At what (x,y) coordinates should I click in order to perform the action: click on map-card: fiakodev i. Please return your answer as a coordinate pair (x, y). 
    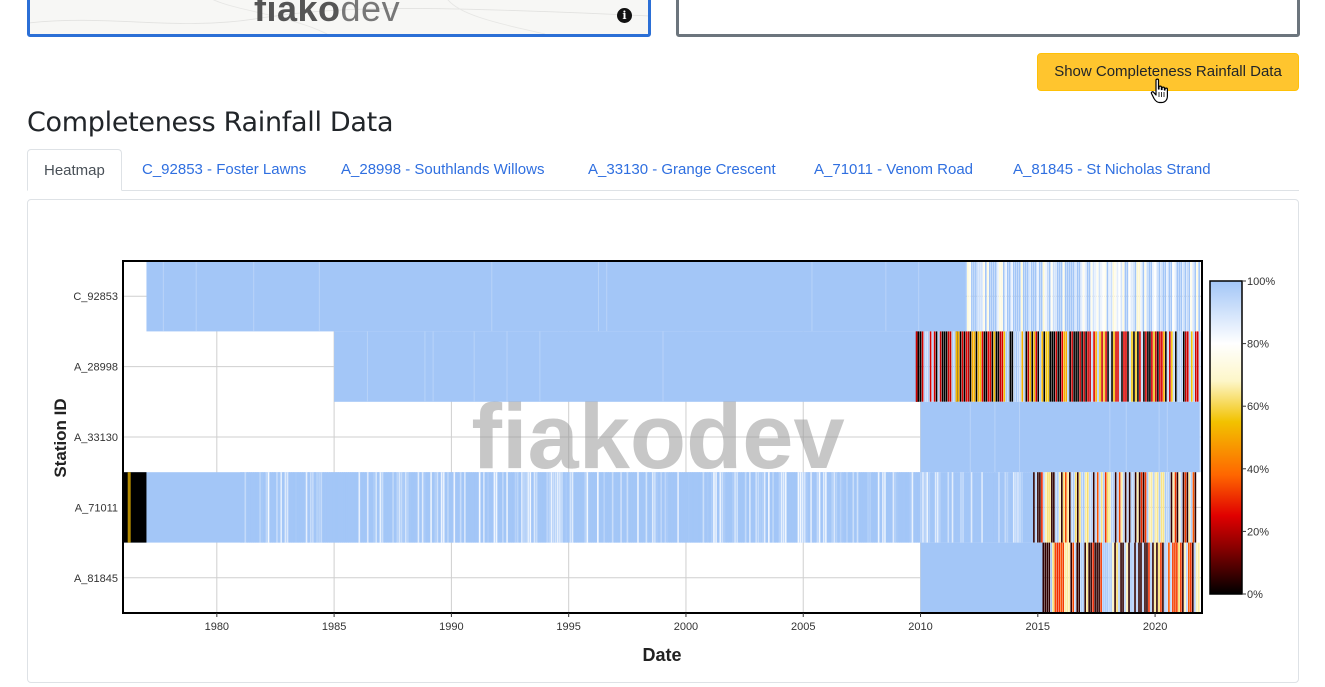
    Looking at the image, I should click on (339, 18).